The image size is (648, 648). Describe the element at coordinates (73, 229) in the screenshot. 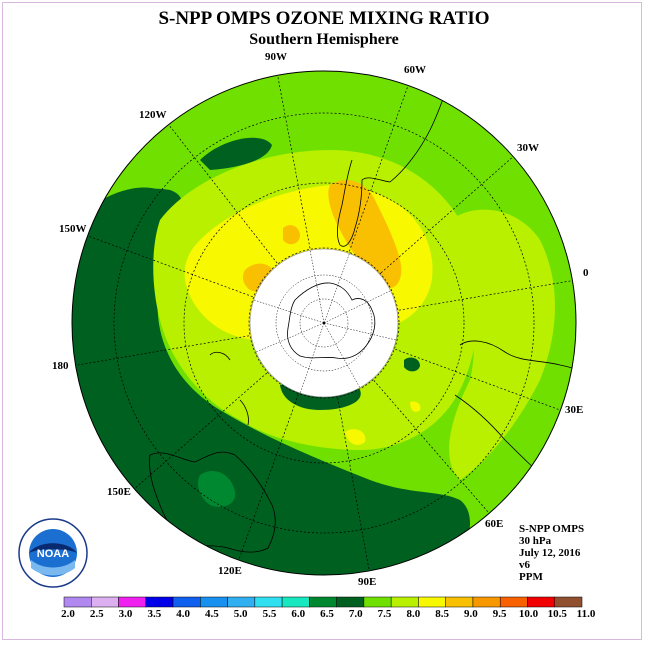

I see `lon-label-150w: 150W` at that location.